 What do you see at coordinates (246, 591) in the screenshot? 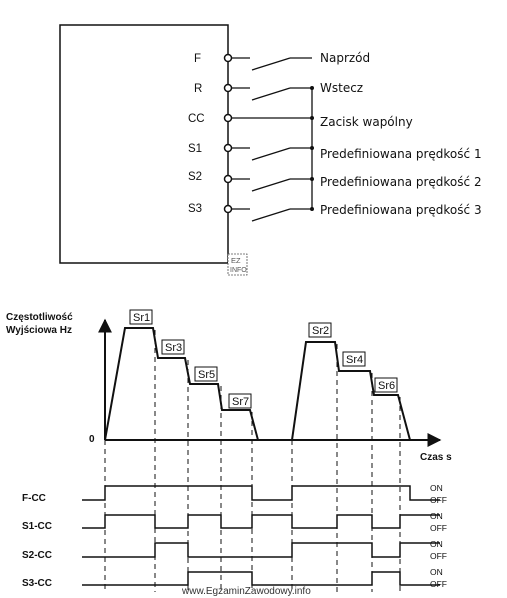
I see `watermark: www.EgzaminZawodowy.info` at bounding box center [246, 591].